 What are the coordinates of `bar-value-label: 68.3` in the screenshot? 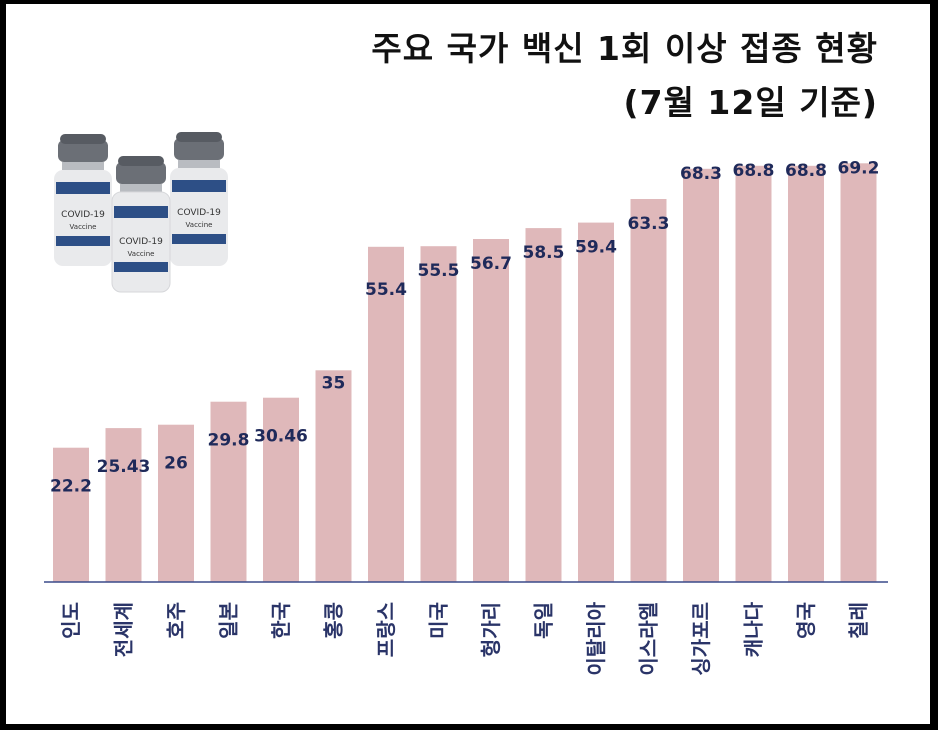 It's located at (701, 174).